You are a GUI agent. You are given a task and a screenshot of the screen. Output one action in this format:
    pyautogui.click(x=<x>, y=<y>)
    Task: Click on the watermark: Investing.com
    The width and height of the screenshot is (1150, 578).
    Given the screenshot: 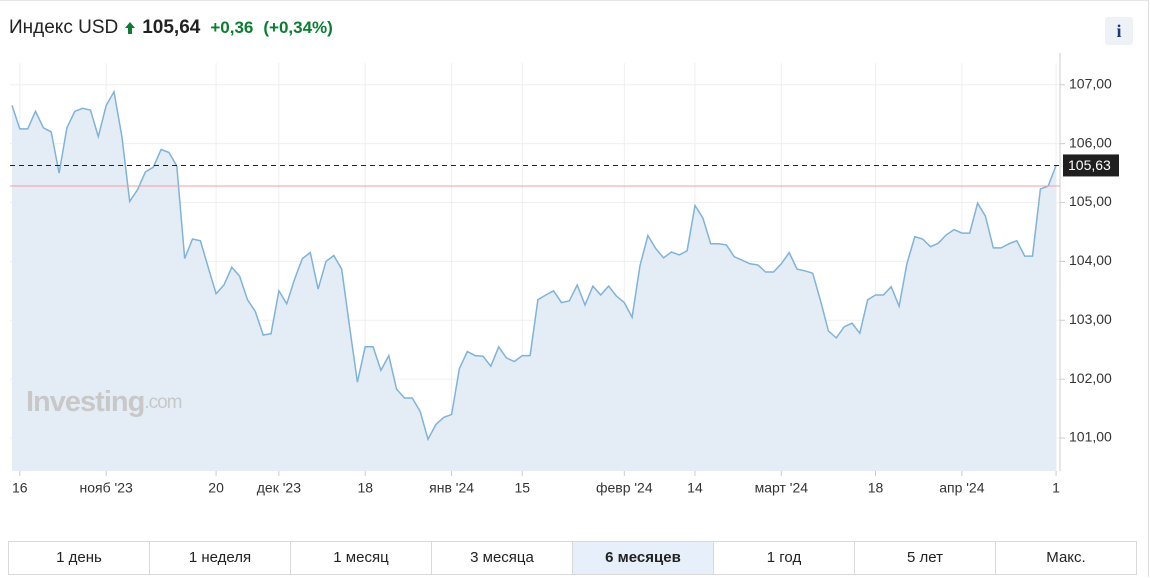 What is the action you would take?
    pyautogui.click(x=104, y=402)
    